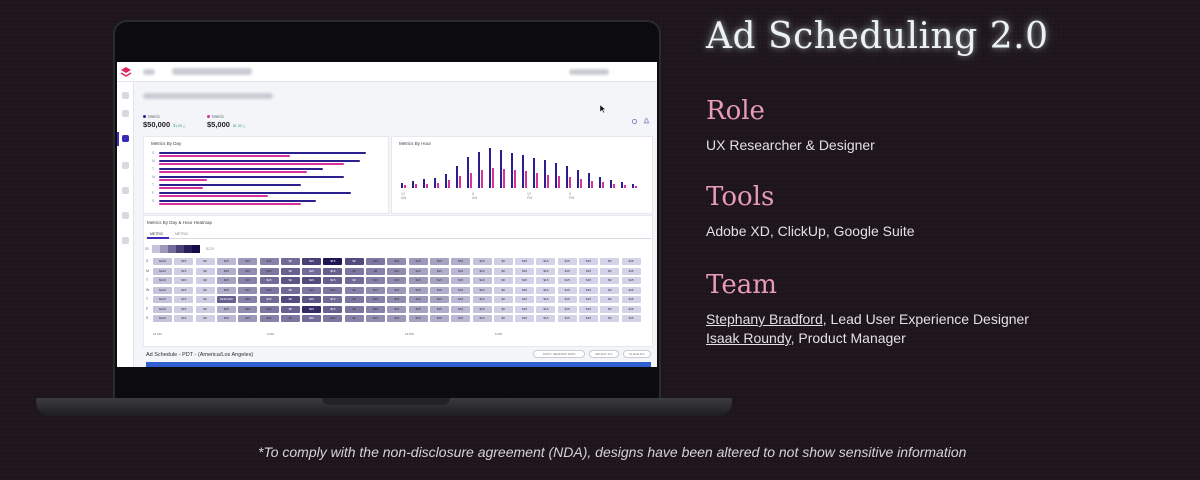 Image resolution: width=1200 pixels, height=480 pixels. I want to click on apply-heatmap-button: APPLY HEATMAP DATA, so click(559, 354).